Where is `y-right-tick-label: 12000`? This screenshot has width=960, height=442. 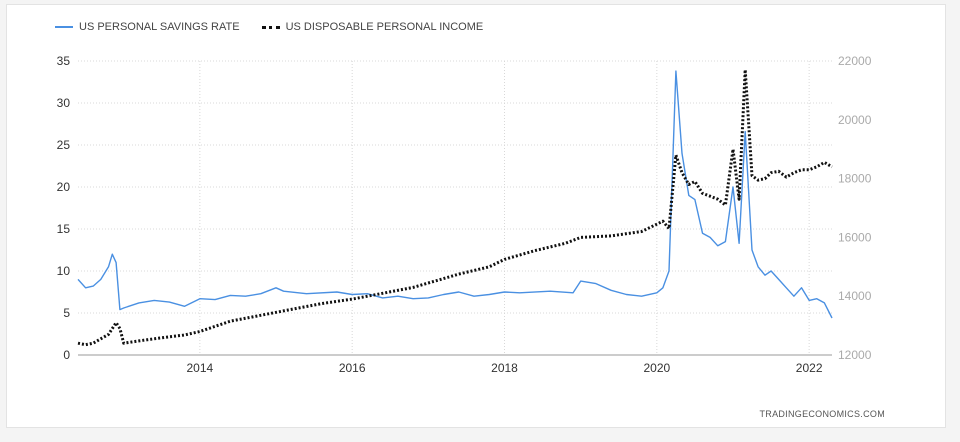 y-right-tick-label: 12000 is located at coordinates (855, 355).